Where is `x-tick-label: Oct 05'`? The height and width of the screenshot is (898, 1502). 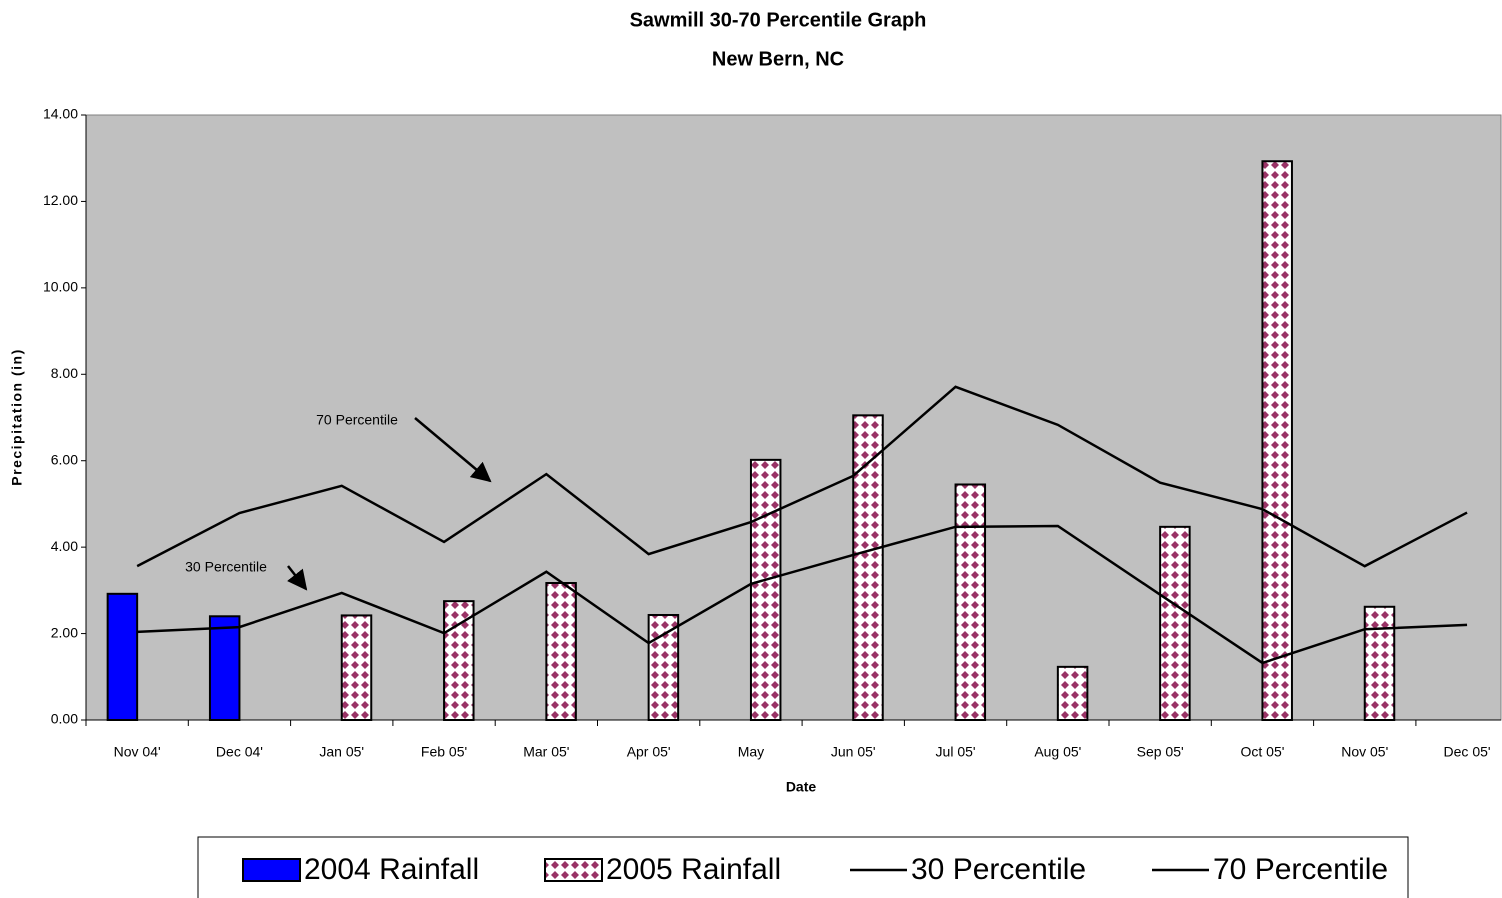 x-tick-label: Oct 05' is located at coordinates (1262, 752).